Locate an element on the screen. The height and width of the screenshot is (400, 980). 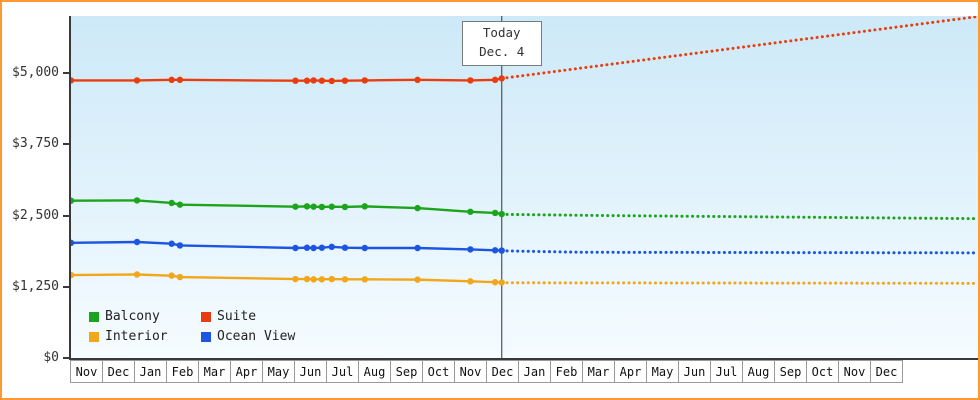
y-tick-label: $0 is located at coordinates (51, 357).